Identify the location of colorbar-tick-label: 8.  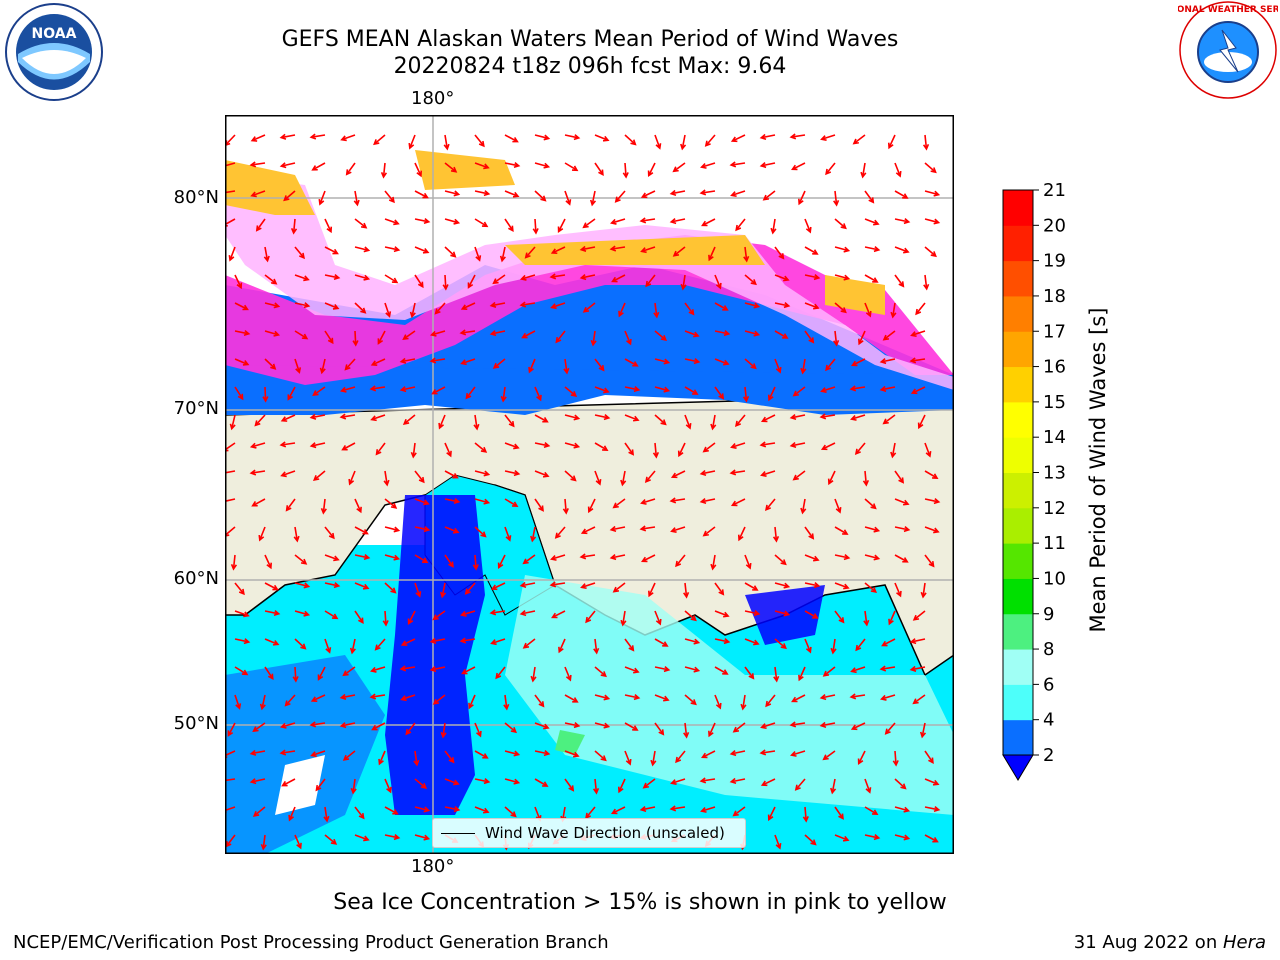
(1048, 649).